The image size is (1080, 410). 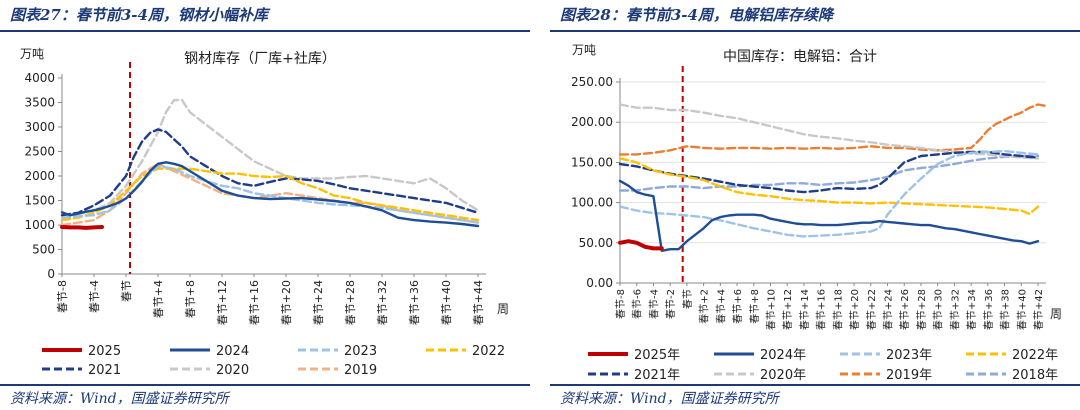 What do you see at coordinates (599, 283) in the screenshot?
I see `y-tick-label: 0.00` at bounding box center [599, 283].